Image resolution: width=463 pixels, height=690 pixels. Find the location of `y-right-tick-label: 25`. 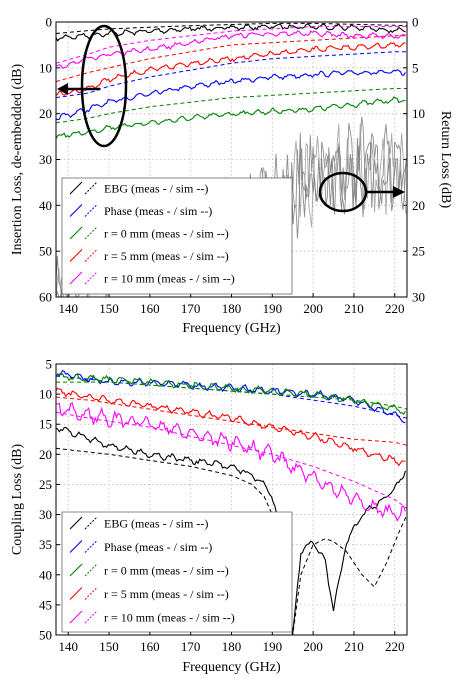

y-right-tick-label: 25 is located at coordinates (418, 251).